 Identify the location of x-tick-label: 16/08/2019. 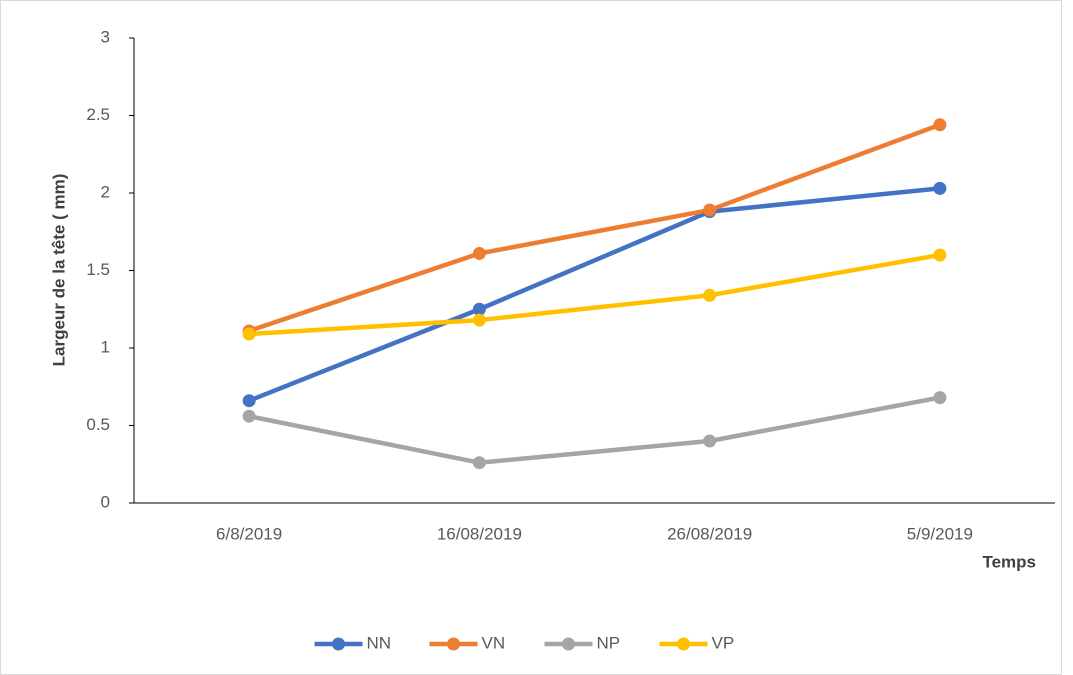
(479, 533).